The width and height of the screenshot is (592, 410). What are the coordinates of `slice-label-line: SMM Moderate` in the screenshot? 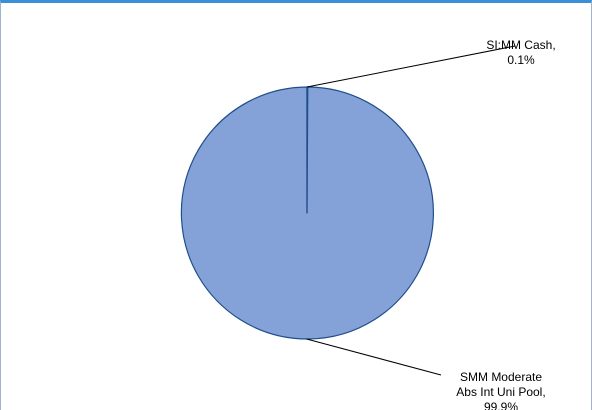 It's located at (501, 377).